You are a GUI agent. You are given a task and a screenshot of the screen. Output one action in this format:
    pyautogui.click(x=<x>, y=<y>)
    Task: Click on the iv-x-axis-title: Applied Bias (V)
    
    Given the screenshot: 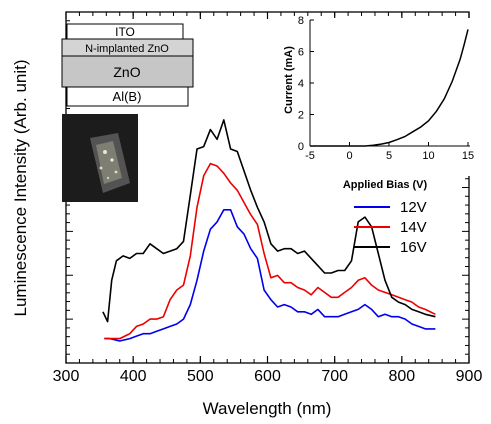 What is the action you would take?
    pyautogui.click(x=385, y=185)
    